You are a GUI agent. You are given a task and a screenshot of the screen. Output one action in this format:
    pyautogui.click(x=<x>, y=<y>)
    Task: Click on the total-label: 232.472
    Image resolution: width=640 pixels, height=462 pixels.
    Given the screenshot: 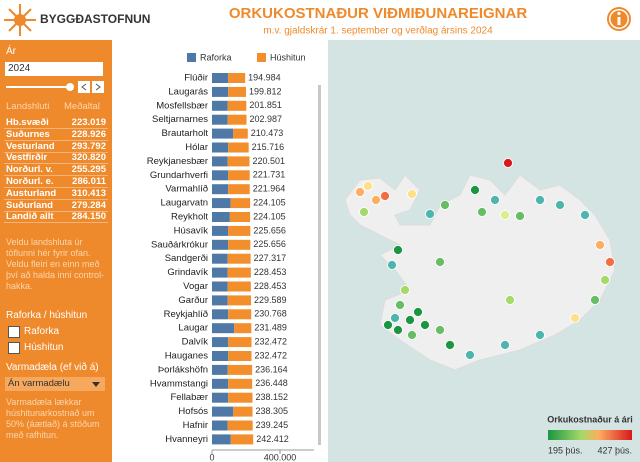 What is the action you would take?
    pyautogui.click(x=271, y=341)
    